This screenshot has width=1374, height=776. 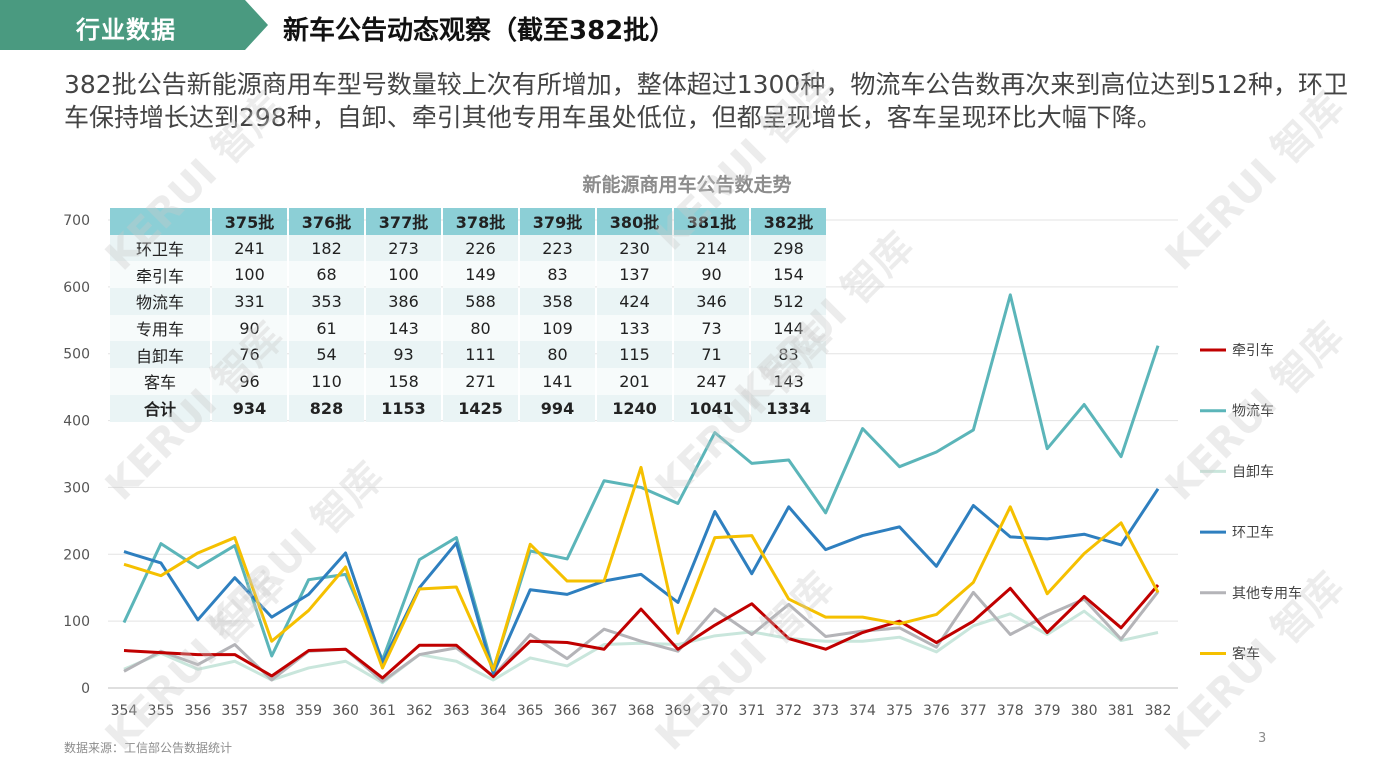 What do you see at coordinates (271, 711) in the screenshot?
I see `x-tick-label: 358` at bounding box center [271, 711].